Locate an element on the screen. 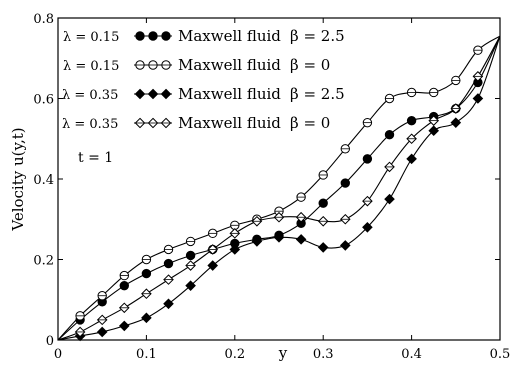 Image resolution: width=514 pixels, height=365 pixels. y-tick-label: 0.8 is located at coordinates (43, 19).